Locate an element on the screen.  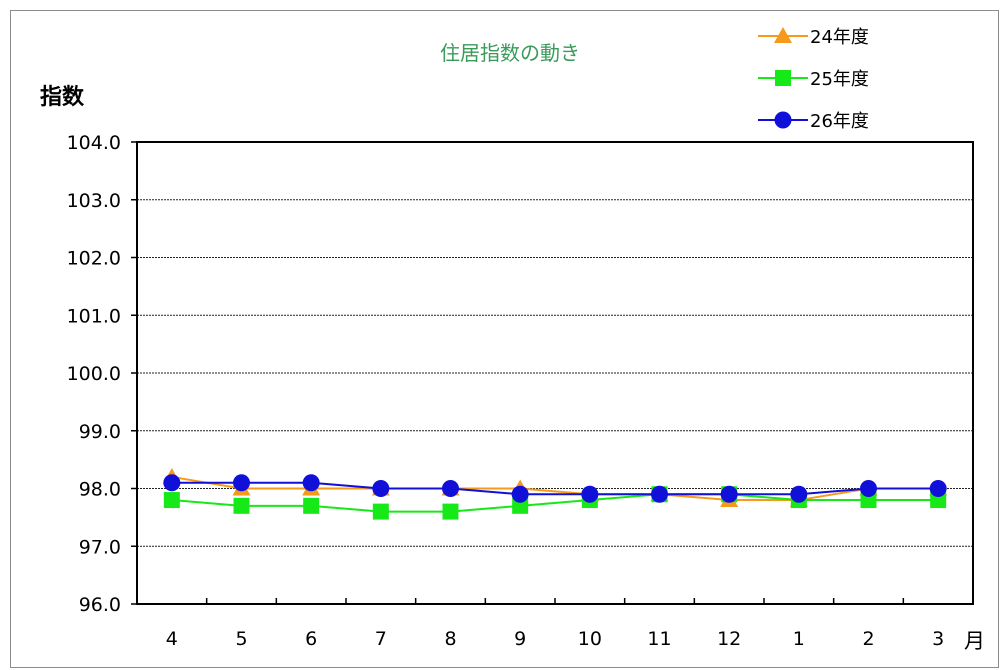
y-axis-title: 指数 is located at coordinates (62, 97).